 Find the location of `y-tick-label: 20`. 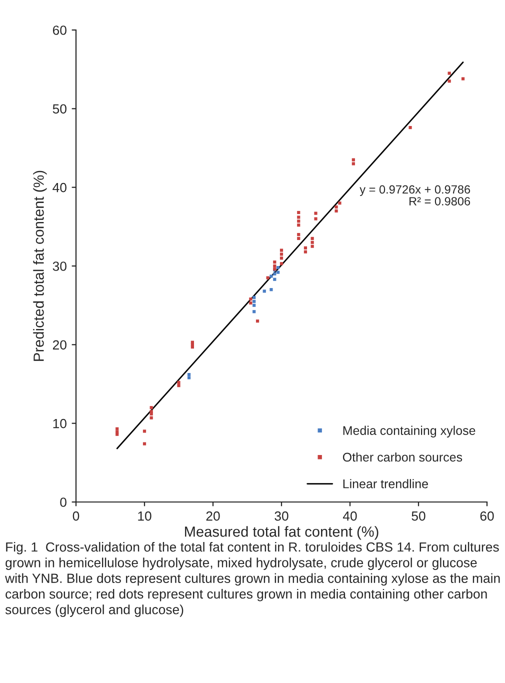

y-tick-label: 20 is located at coordinates (59, 345).